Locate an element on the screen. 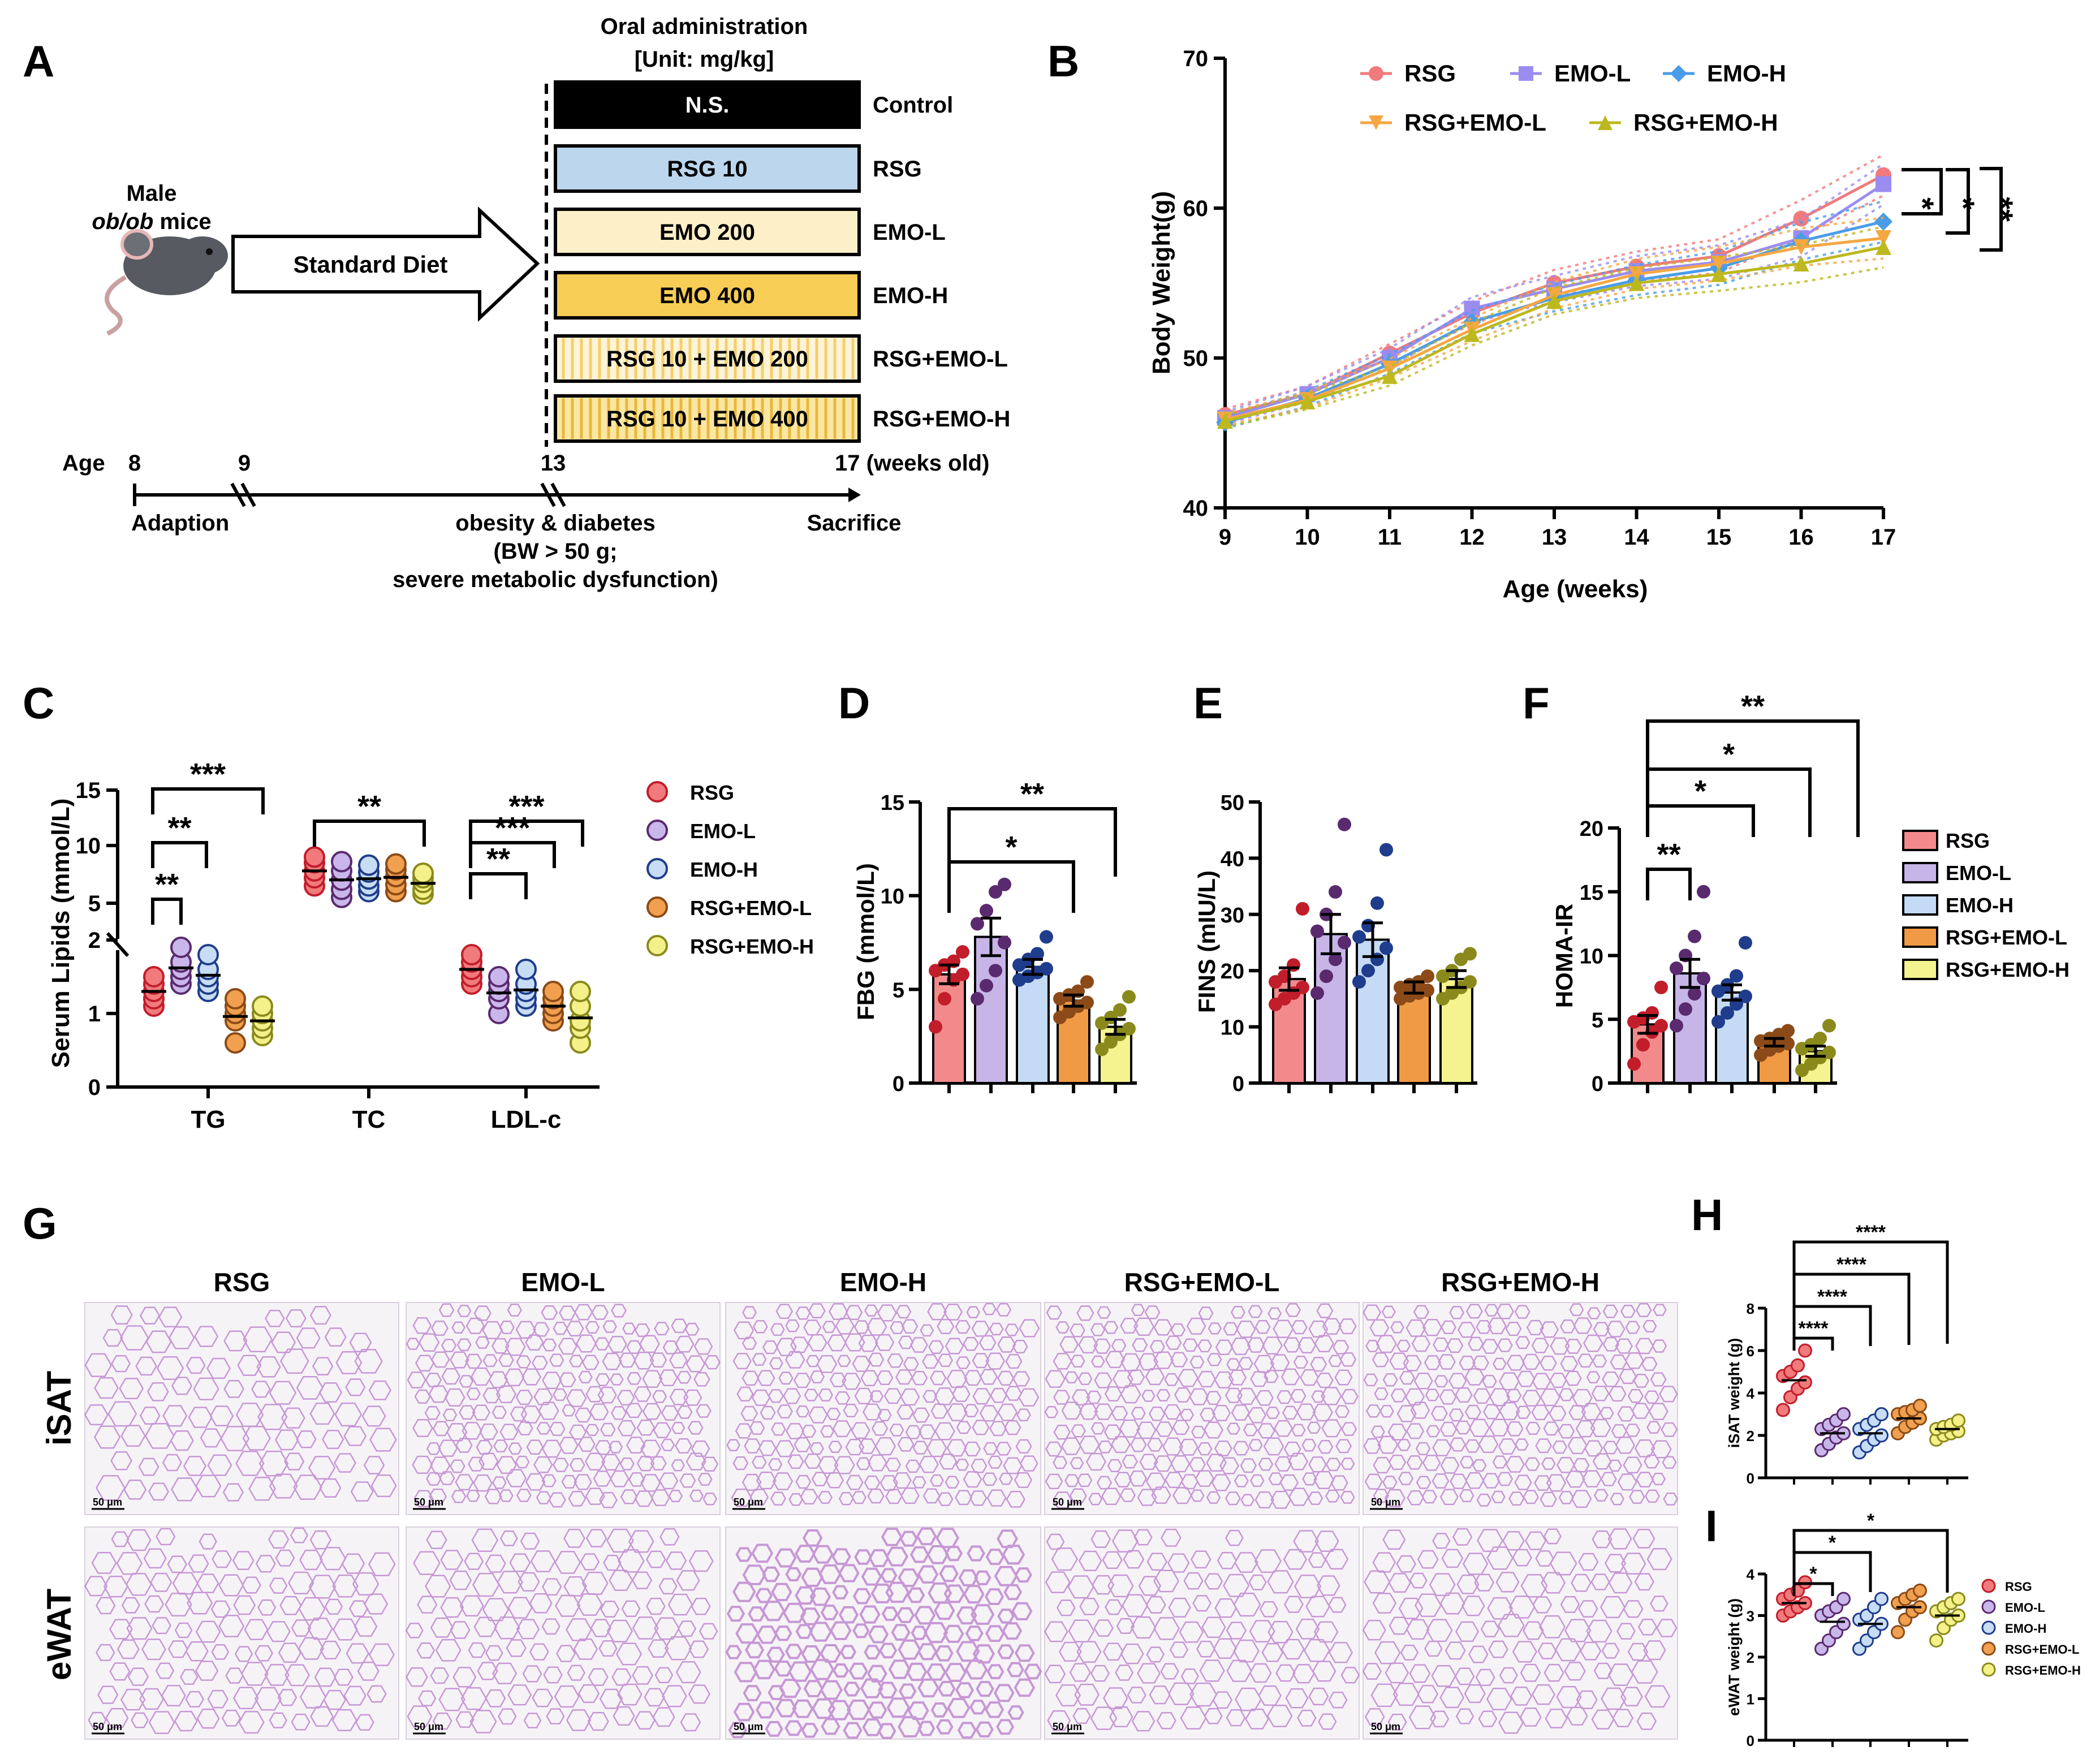 This screenshot has height=1764, width=2091. age-tick: 9 is located at coordinates (244, 463).